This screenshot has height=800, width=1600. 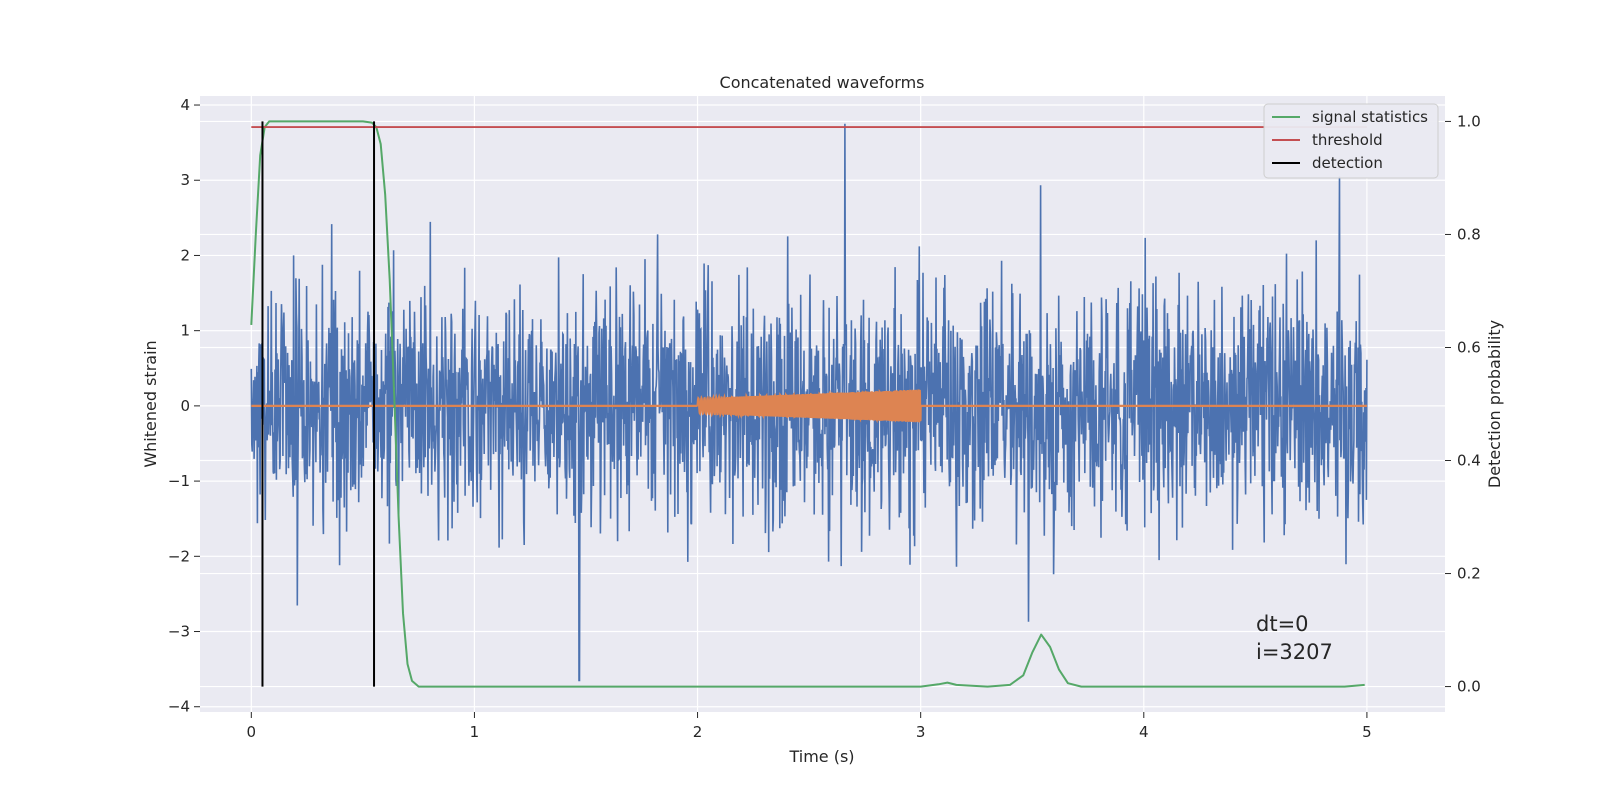 What do you see at coordinates (1294, 652) in the screenshot?
I see `annotation-line-i: i=3207` at bounding box center [1294, 652].